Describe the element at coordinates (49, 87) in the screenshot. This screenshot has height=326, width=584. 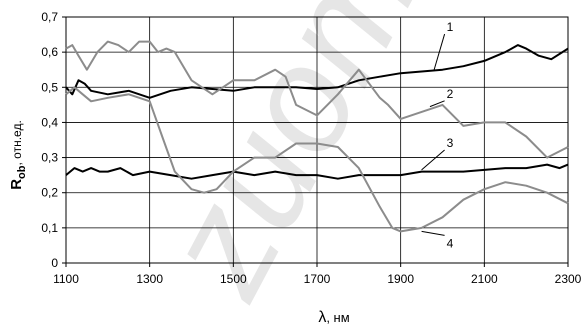
I see `y-tick-label-5: 0,5` at that location.